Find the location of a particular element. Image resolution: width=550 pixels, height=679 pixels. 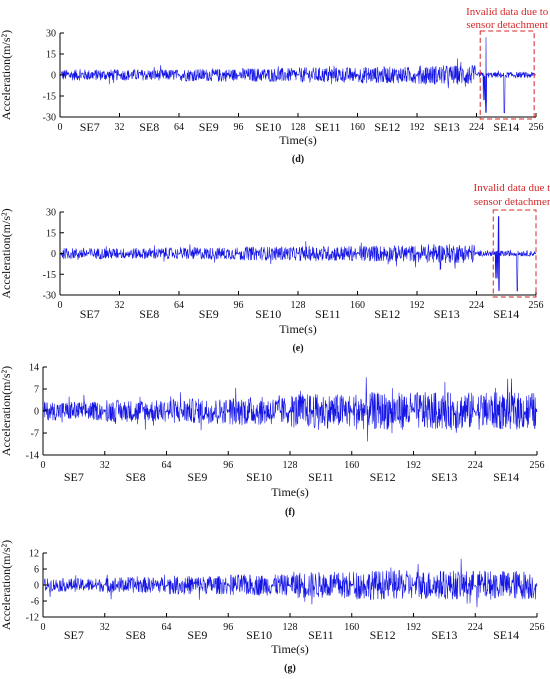

y-tick-label: 12 is located at coordinates (34, 554).